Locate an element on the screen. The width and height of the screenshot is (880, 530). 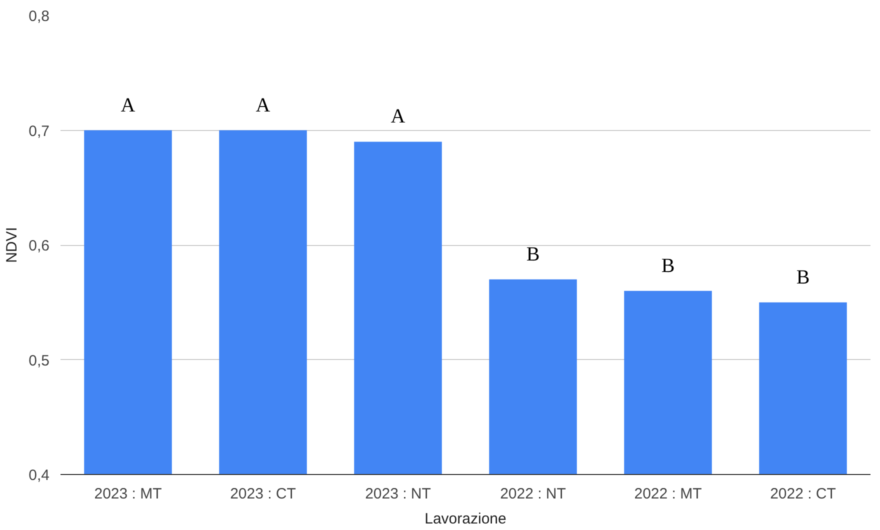
x-axis-title: Lavorazione is located at coordinates (465, 519).